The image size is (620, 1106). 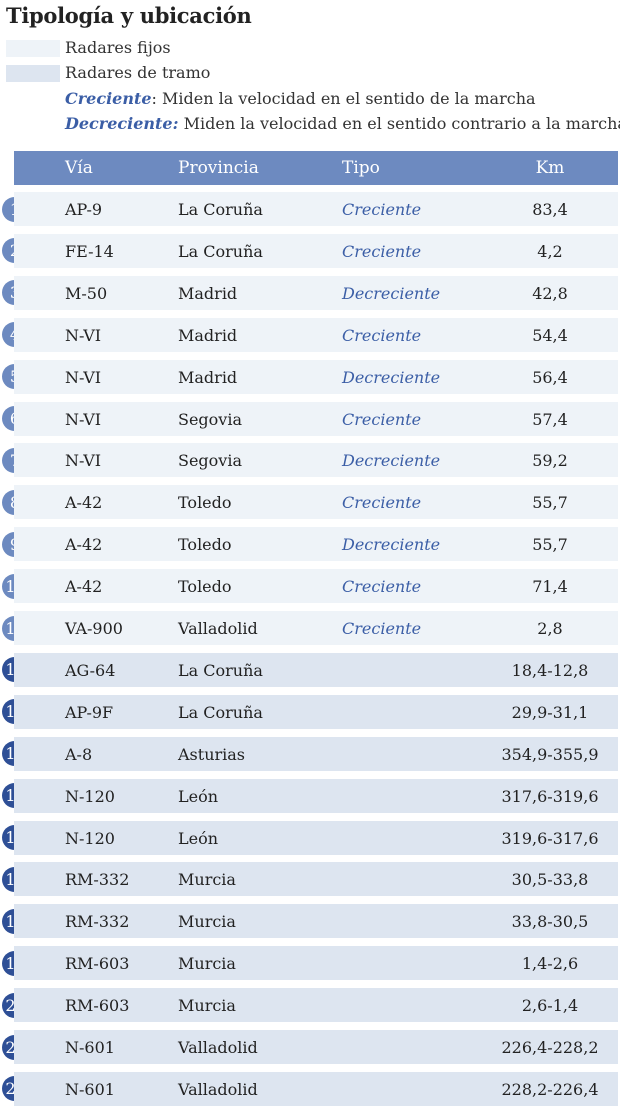 What do you see at coordinates (316, 502) in the screenshot?
I see `table-row: A-42 Toledo Creciente 55,7` at bounding box center [316, 502].